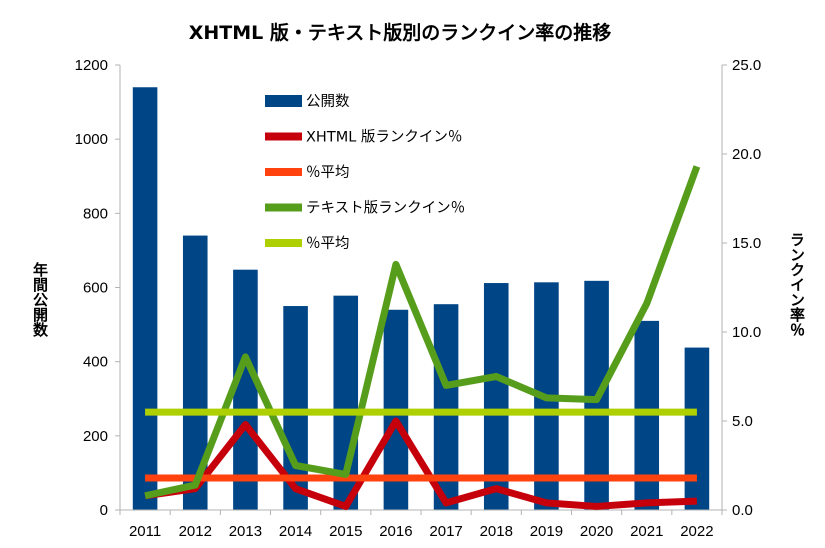  I want to click on bar-2013, so click(245, 389).